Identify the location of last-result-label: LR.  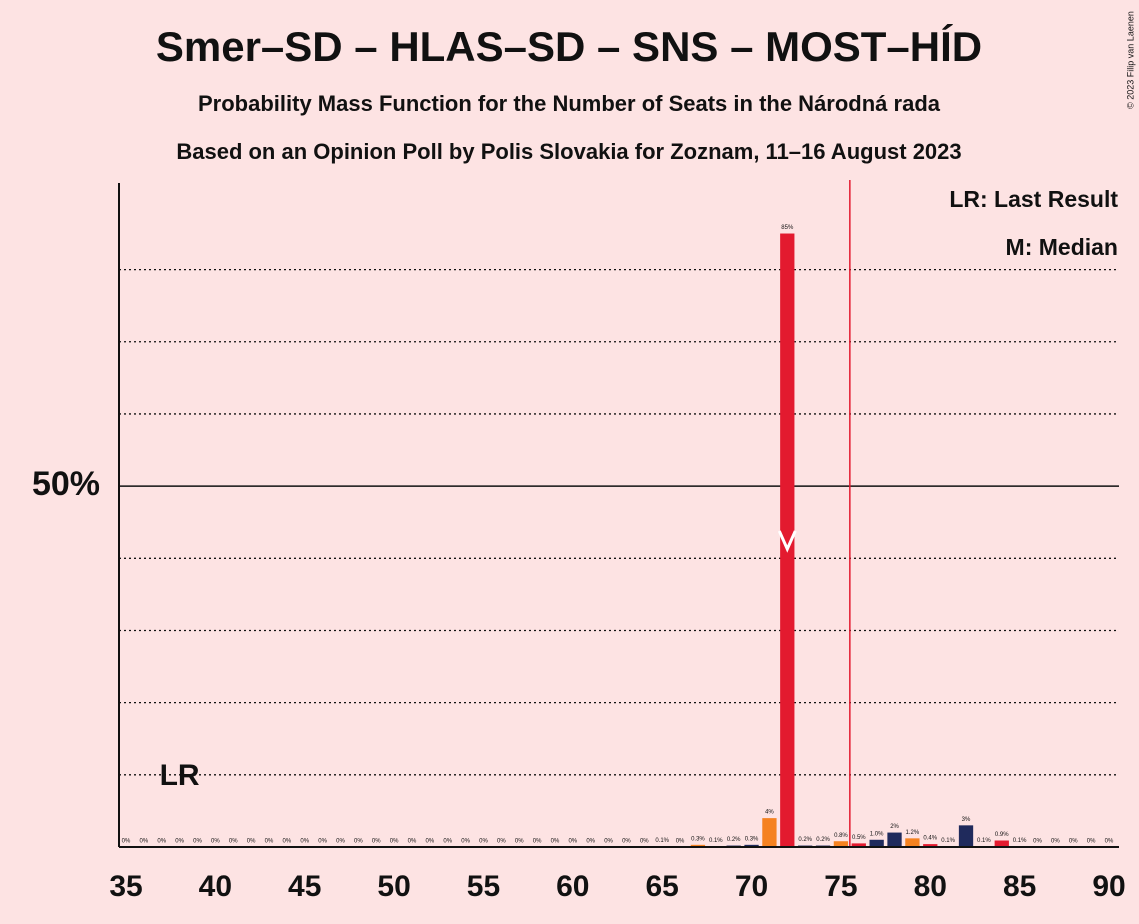
(180, 775).